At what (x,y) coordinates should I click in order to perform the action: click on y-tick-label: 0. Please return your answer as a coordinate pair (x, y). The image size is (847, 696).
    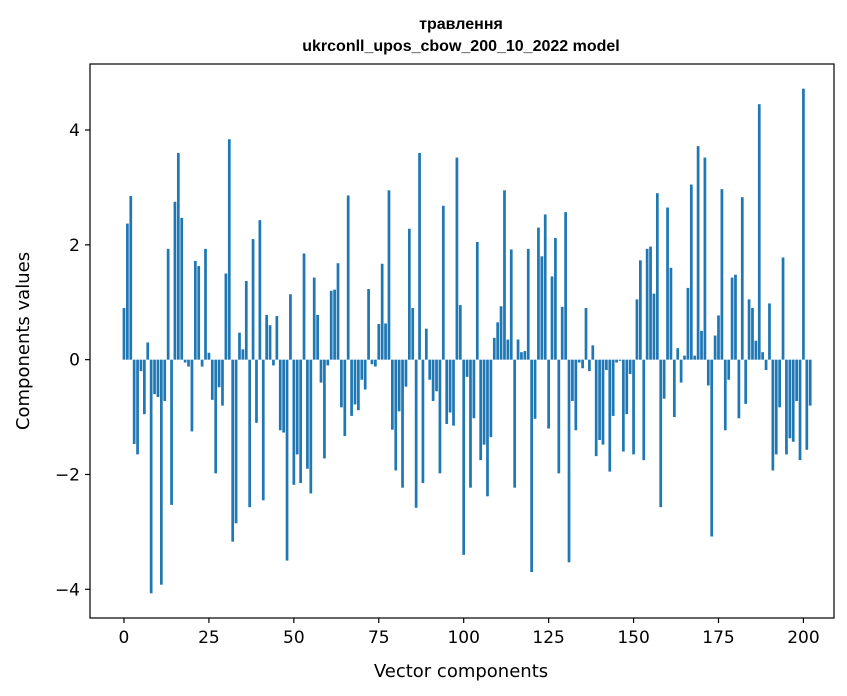
    Looking at the image, I should click on (74, 361).